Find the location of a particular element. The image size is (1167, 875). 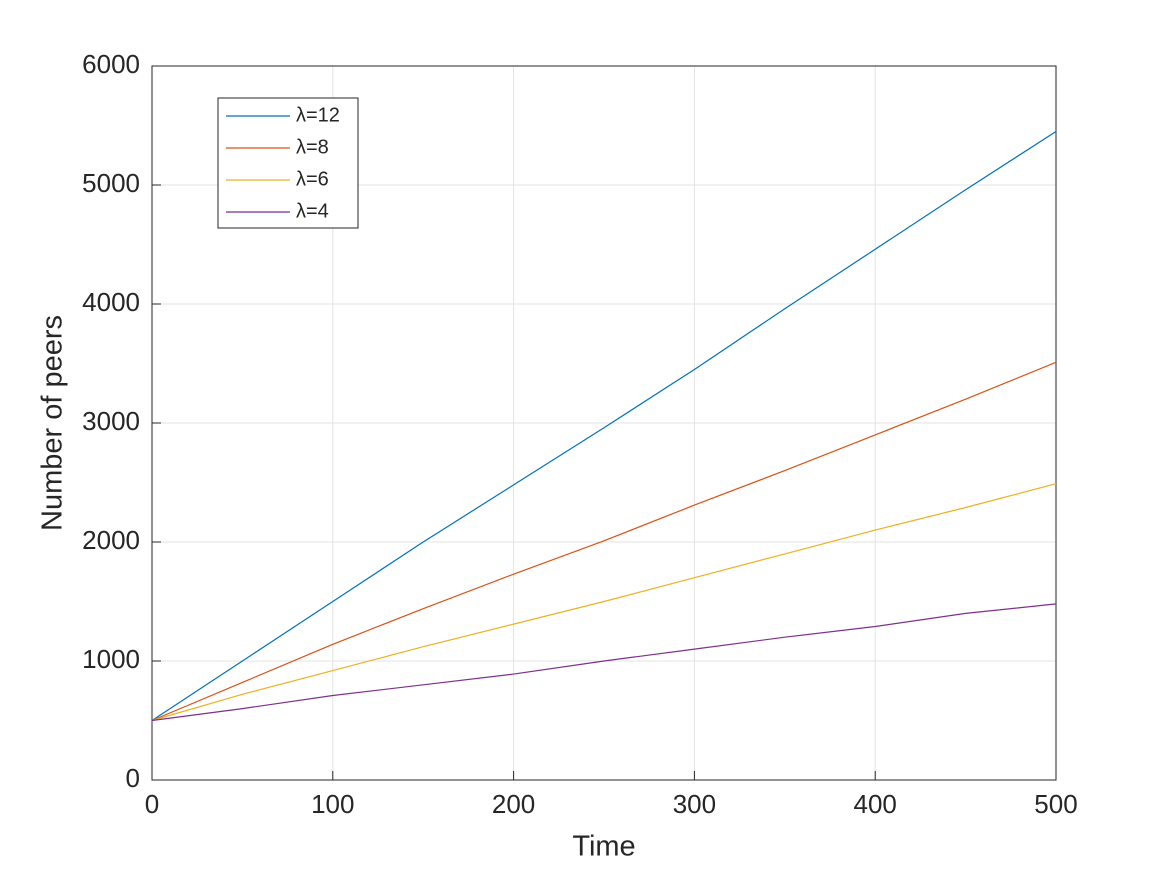

x-tick-label: 200 is located at coordinates (513, 804).